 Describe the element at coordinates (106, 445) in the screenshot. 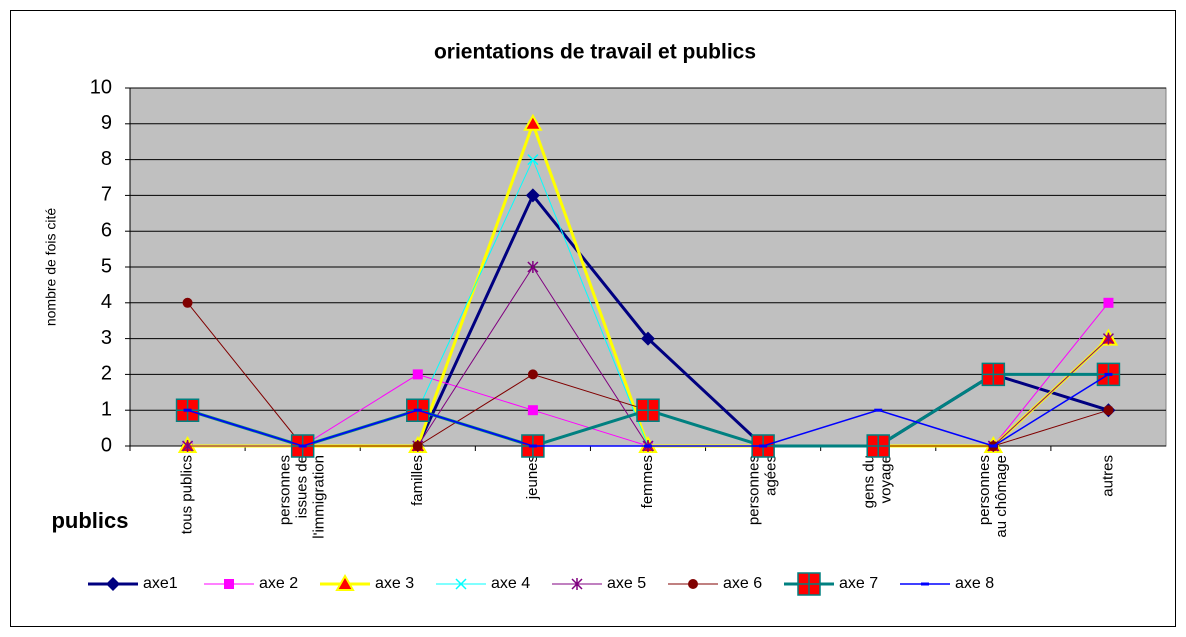

I see `y-tick-label: 0` at that location.